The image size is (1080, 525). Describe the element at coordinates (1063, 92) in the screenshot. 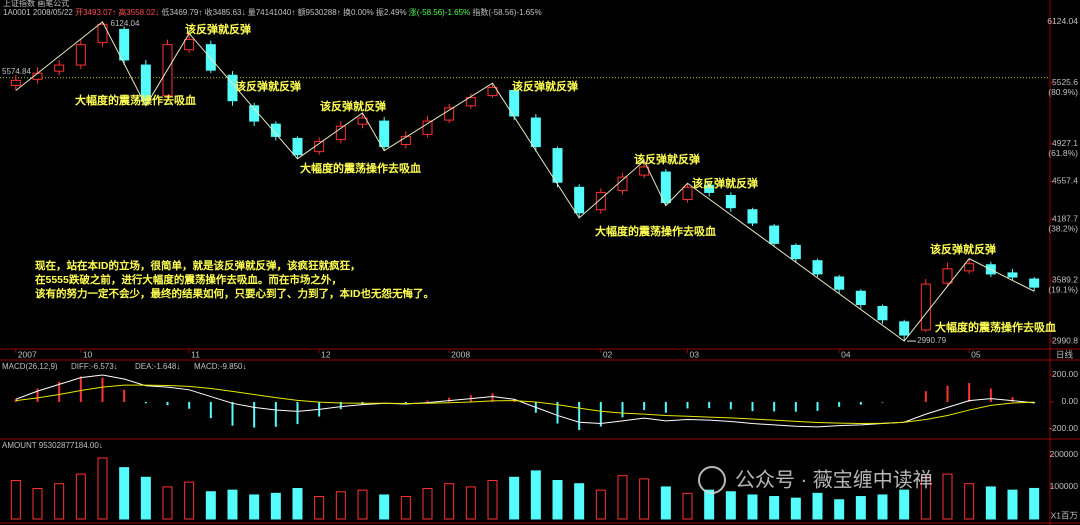

I see `y-tick-note: (80.9%)` at that location.